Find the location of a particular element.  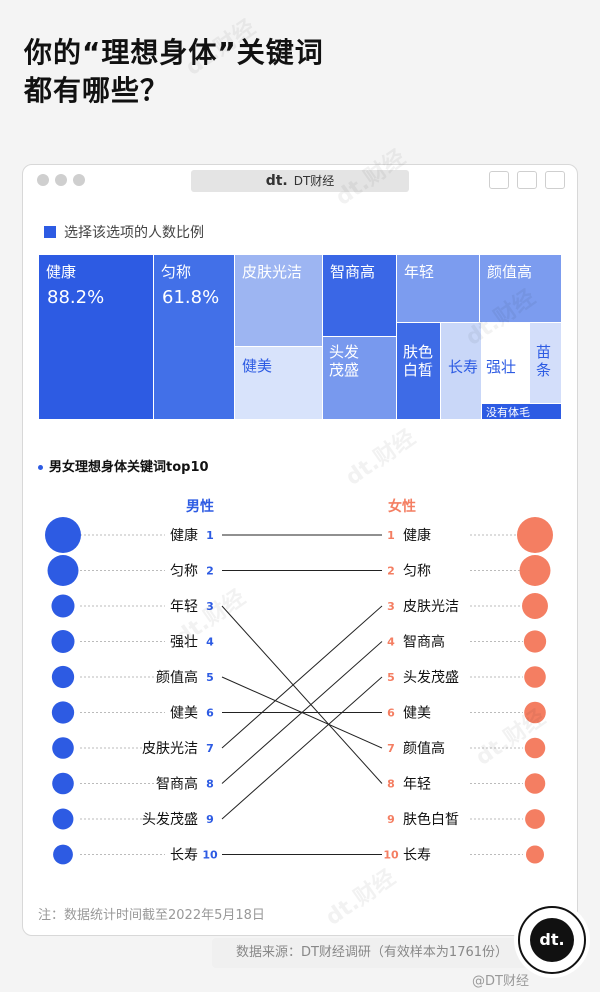

women-keyword: 年轻 is located at coordinates (417, 785).